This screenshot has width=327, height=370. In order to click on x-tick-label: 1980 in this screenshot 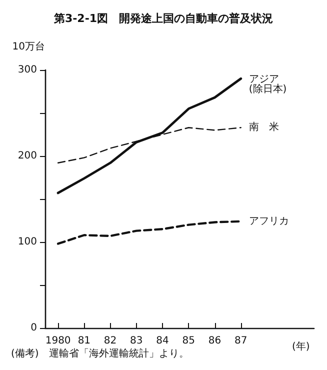, I will do `click(58, 341)`.